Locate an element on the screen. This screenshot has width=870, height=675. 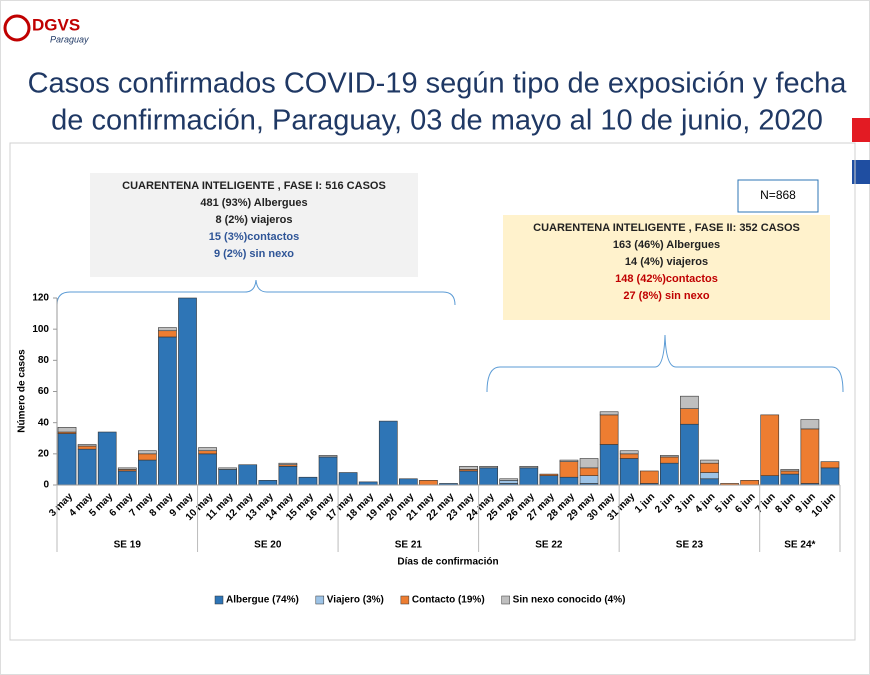
box-text: 15 (3%)contactos is located at coordinates (254, 237).